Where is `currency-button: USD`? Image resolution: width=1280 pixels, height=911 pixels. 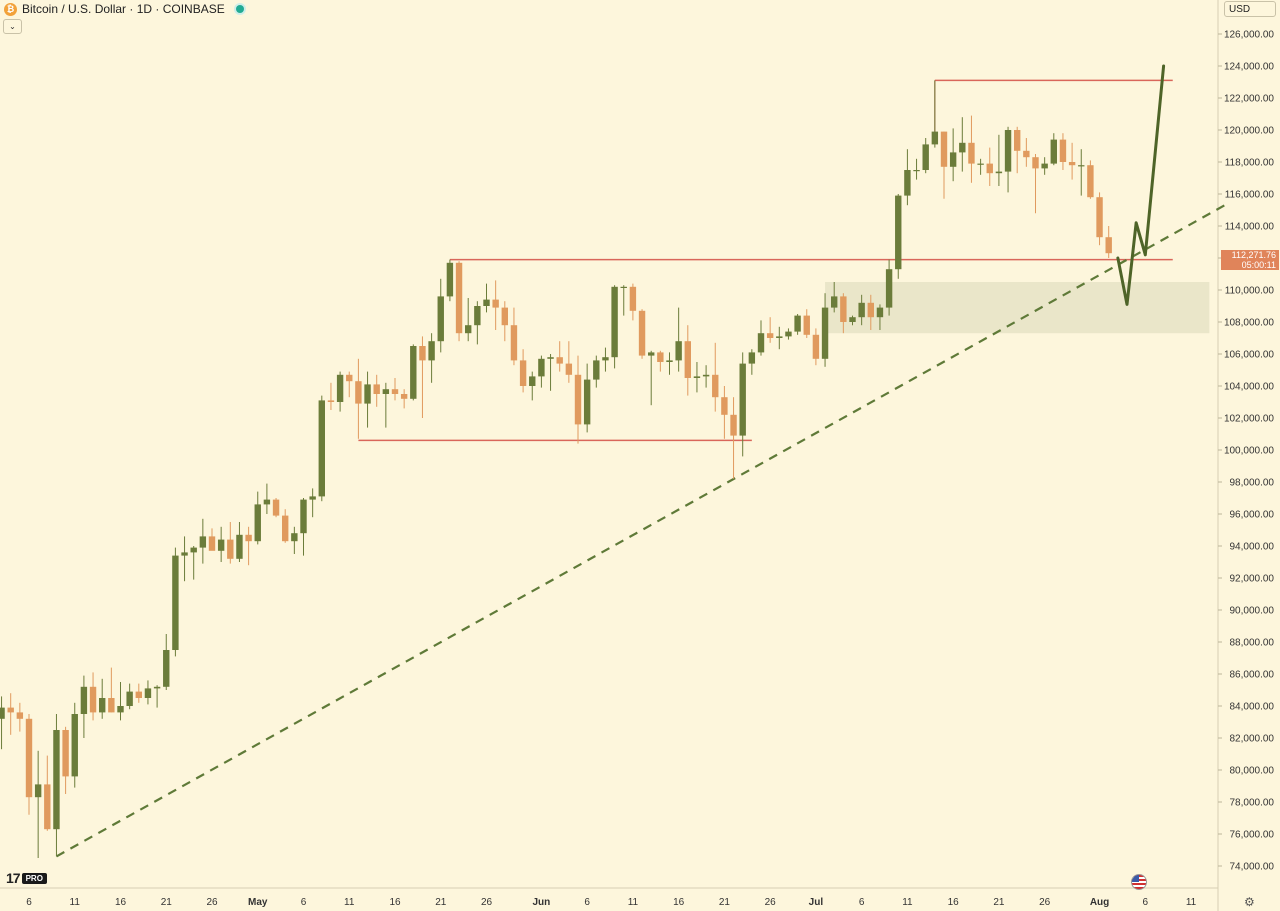
currency-button: USD is located at coordinates (1250, 9).